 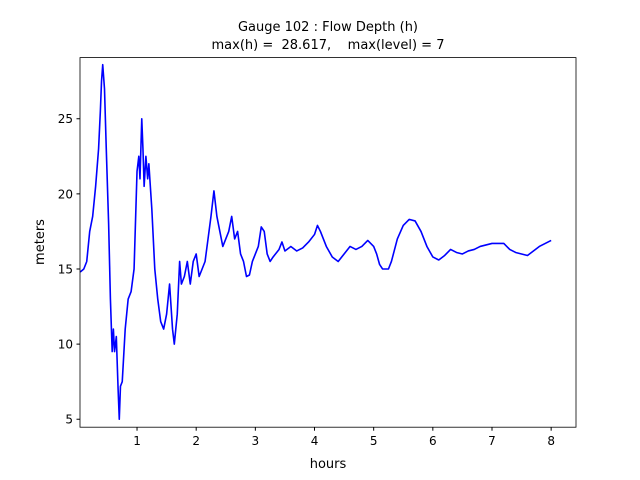 I want to click on y-axis-label: meters, so click(x=40, y=242).